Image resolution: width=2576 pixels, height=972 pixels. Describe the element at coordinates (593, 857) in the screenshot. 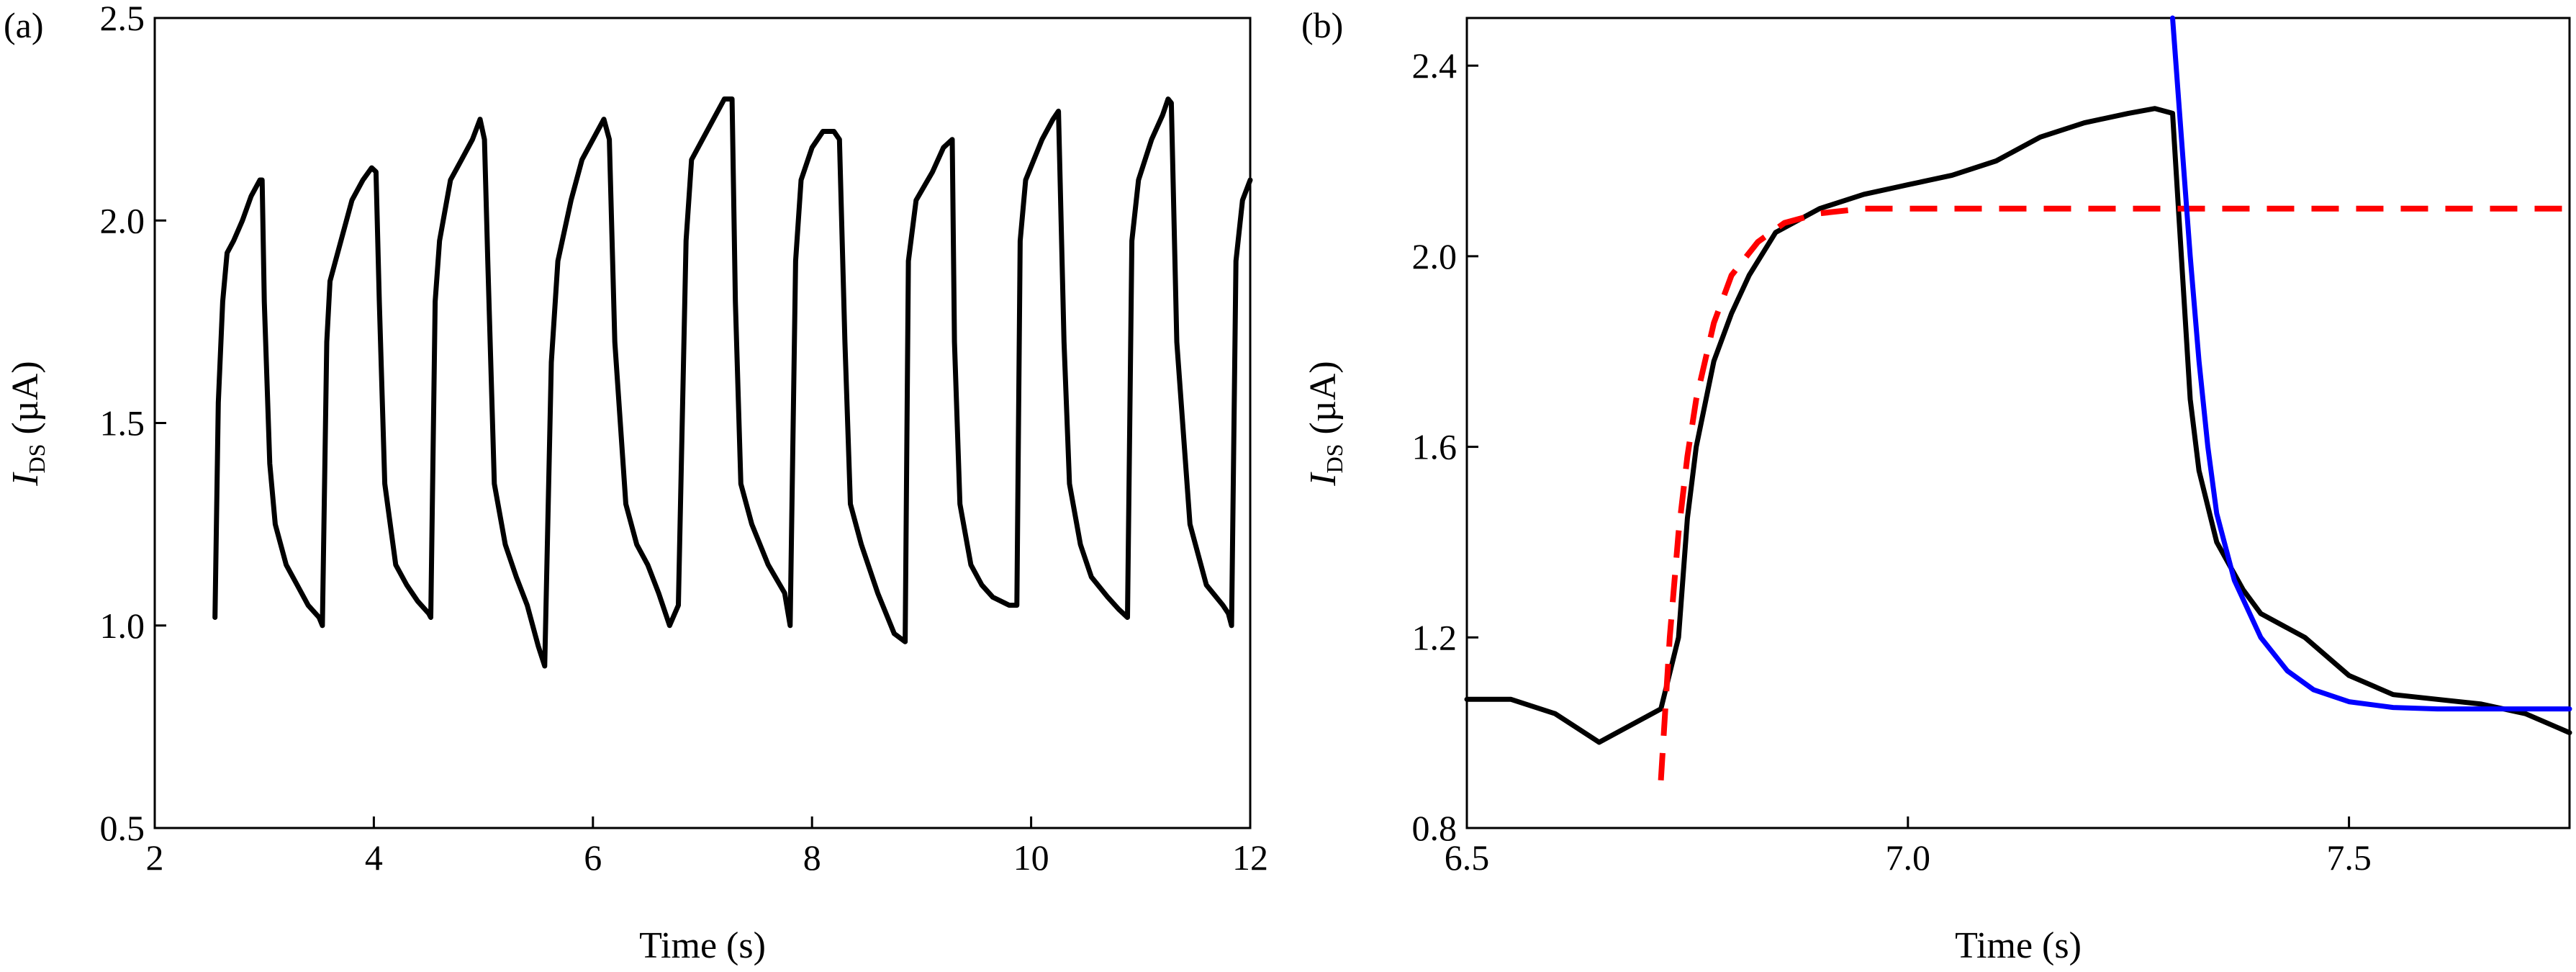

I see `panel-a-x-tick-label: 6` at that location.